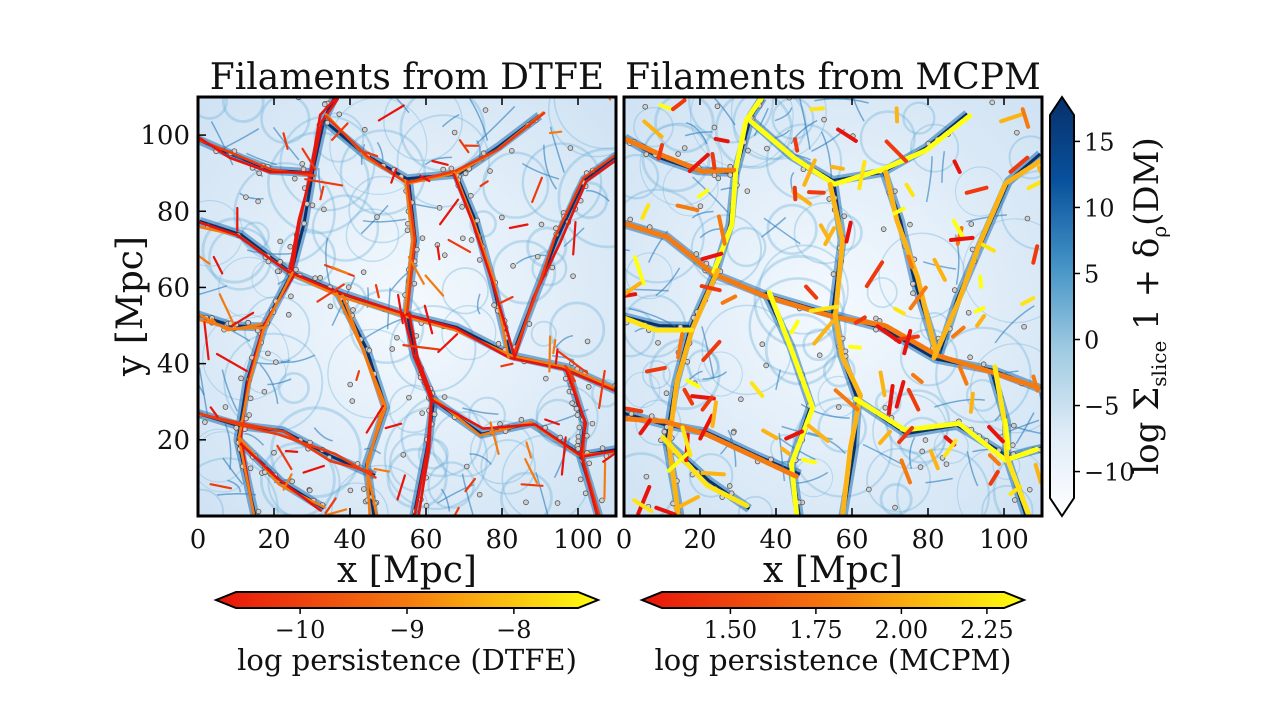 This screenshot has width=1275, height=721. Describe the element at coordinates (1099, 142) in the screenshot. I see `density-colorbar-tick-label: 15` at that location.